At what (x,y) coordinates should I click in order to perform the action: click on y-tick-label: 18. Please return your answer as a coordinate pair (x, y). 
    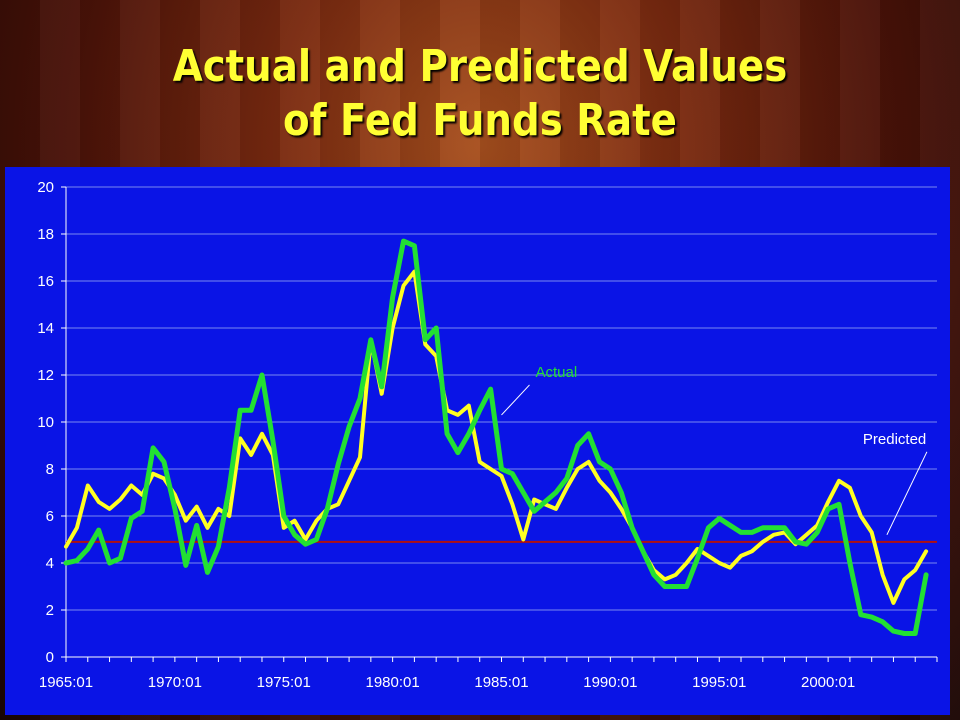
    Looking at the image, I should click on (45, 234).